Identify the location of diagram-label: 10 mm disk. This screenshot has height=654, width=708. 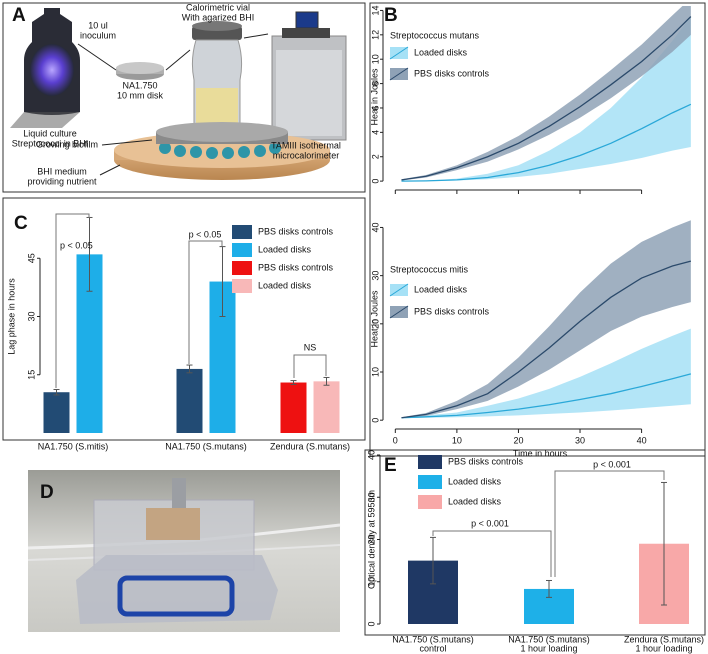
(140, 95).